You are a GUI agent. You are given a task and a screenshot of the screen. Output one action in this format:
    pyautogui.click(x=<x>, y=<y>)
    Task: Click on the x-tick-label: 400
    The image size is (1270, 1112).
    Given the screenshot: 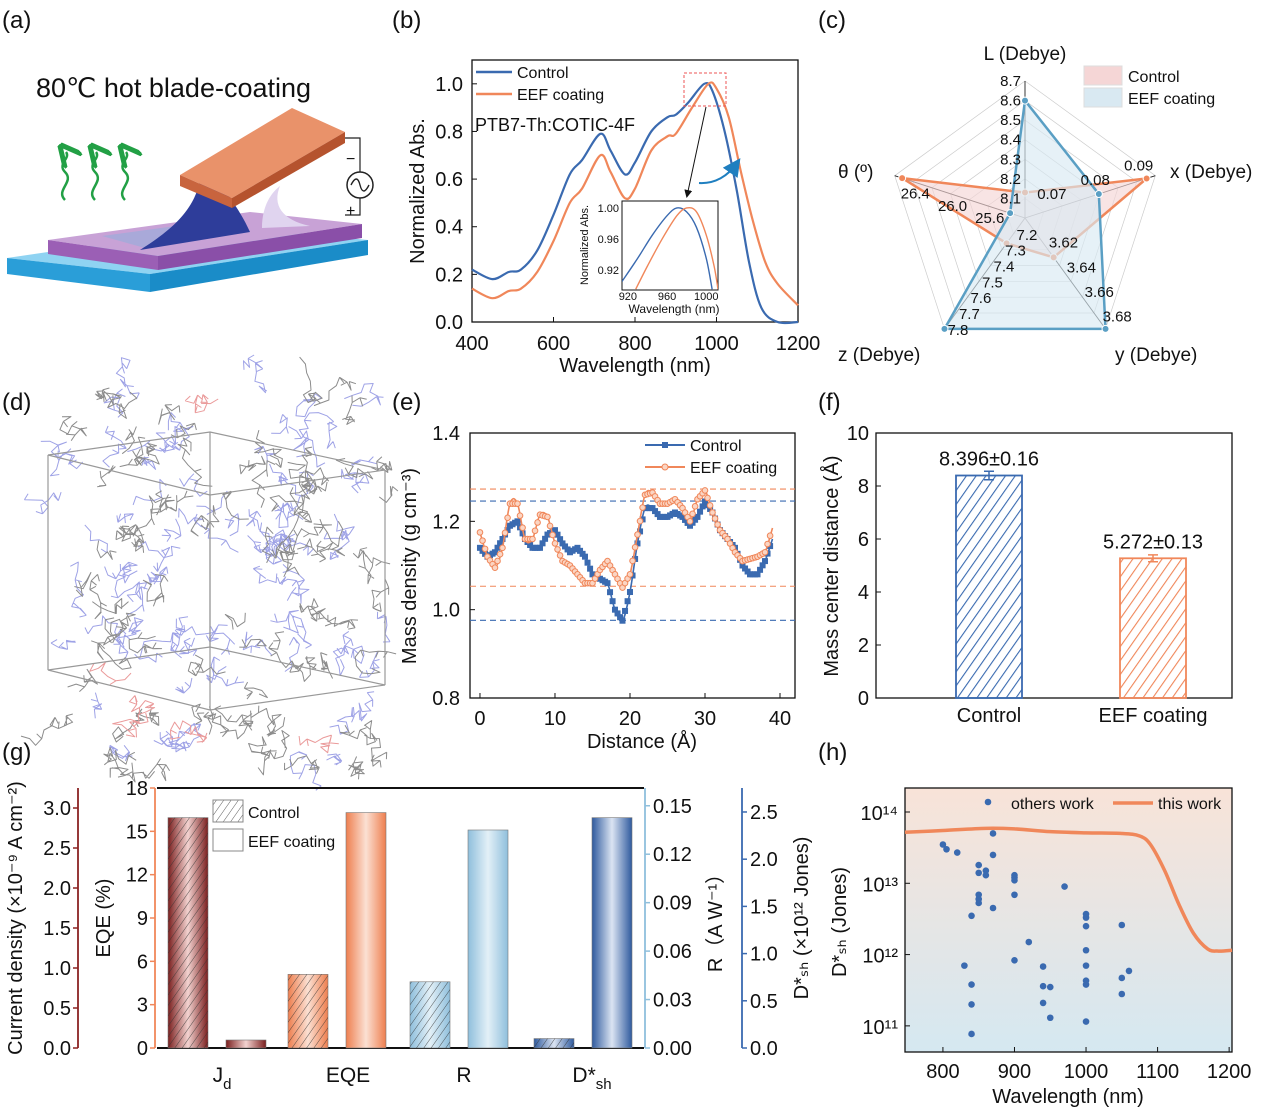 What is the action you would take?
    pyautogui.click(x=471, y=344)
    